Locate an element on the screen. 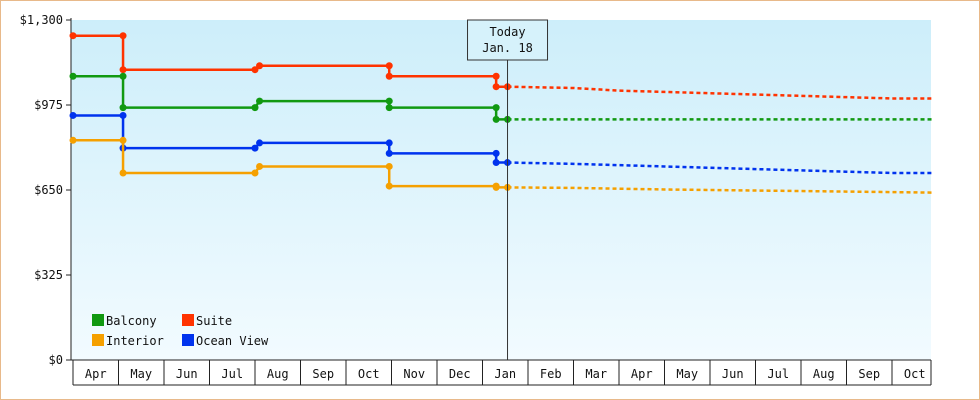  y-tick-label: $975 is located at coordinates (48, 105).